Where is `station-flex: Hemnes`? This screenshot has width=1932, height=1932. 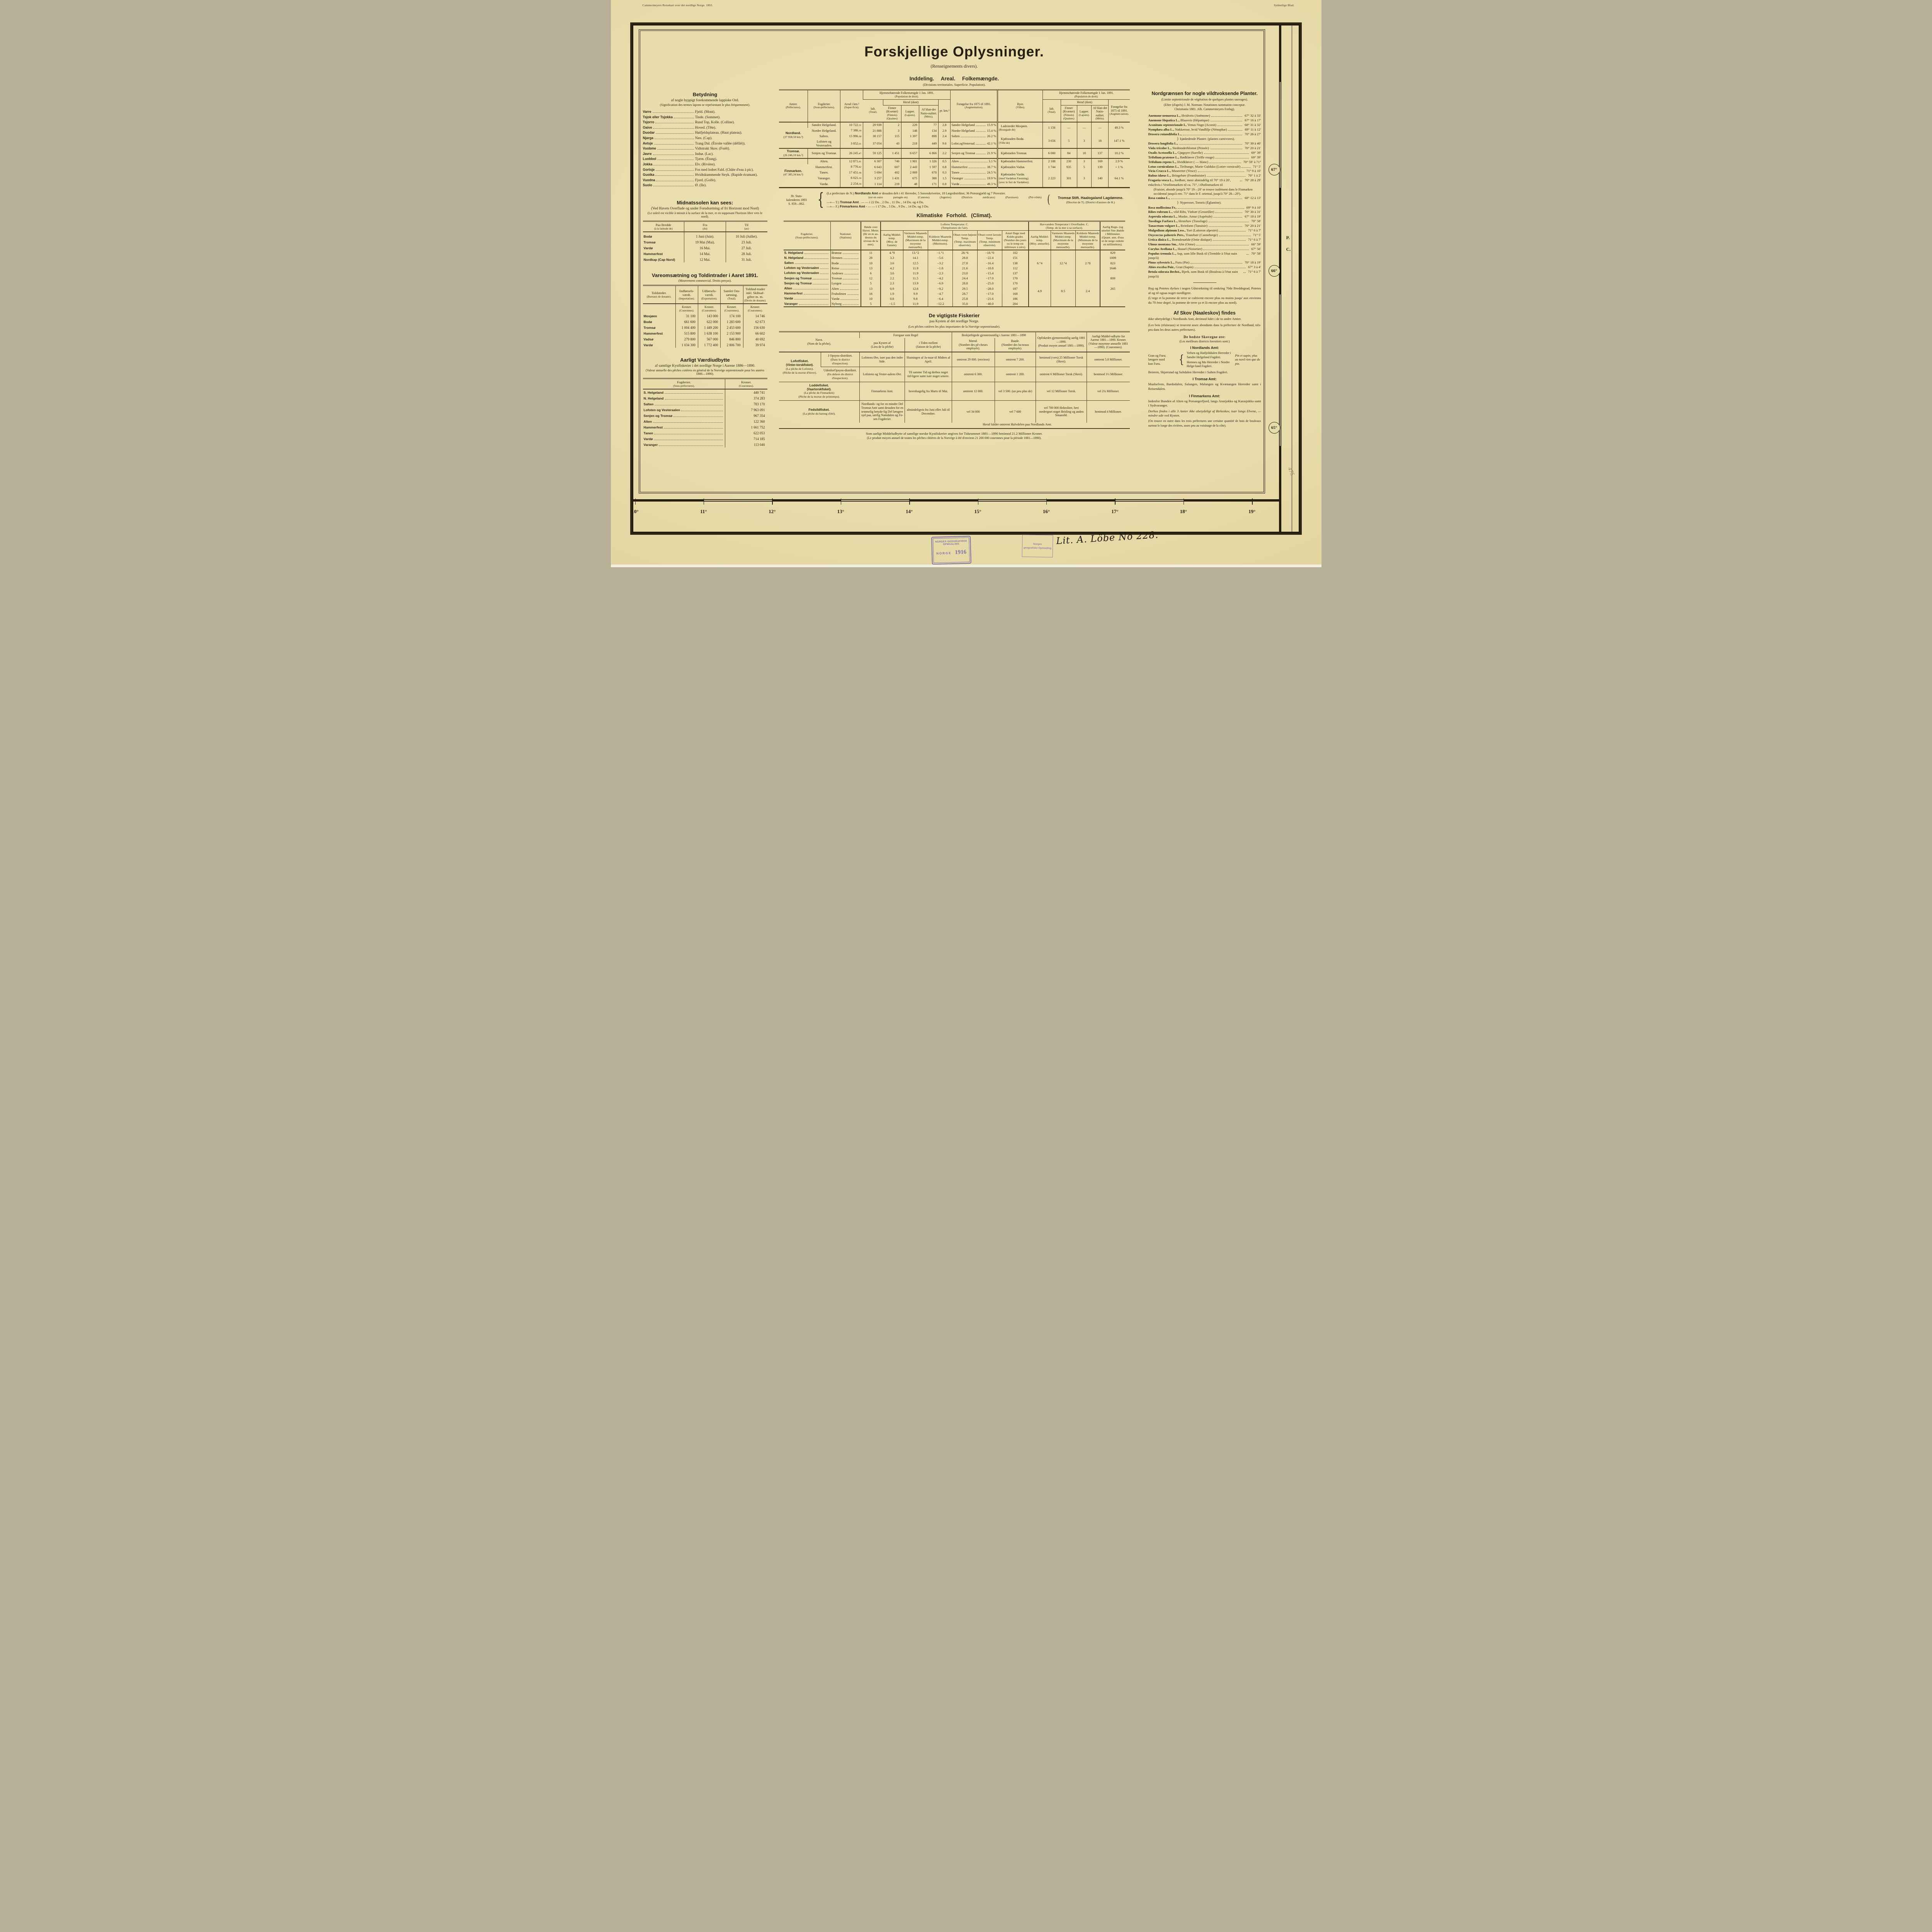 station-flex: Hemnes is located at coordinates (846, 258).